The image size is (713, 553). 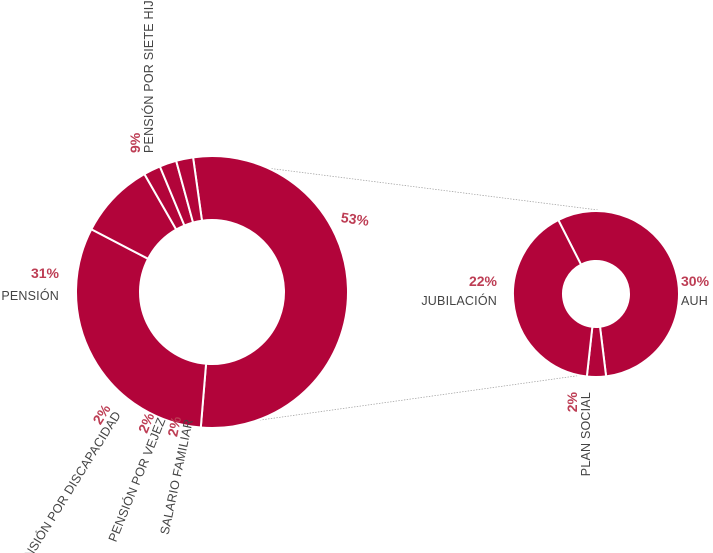 What do you see at coordinates (174, 426) in the screenshot?
I see `main-pct-label-5: 2%` at bounding box center [174, 426].